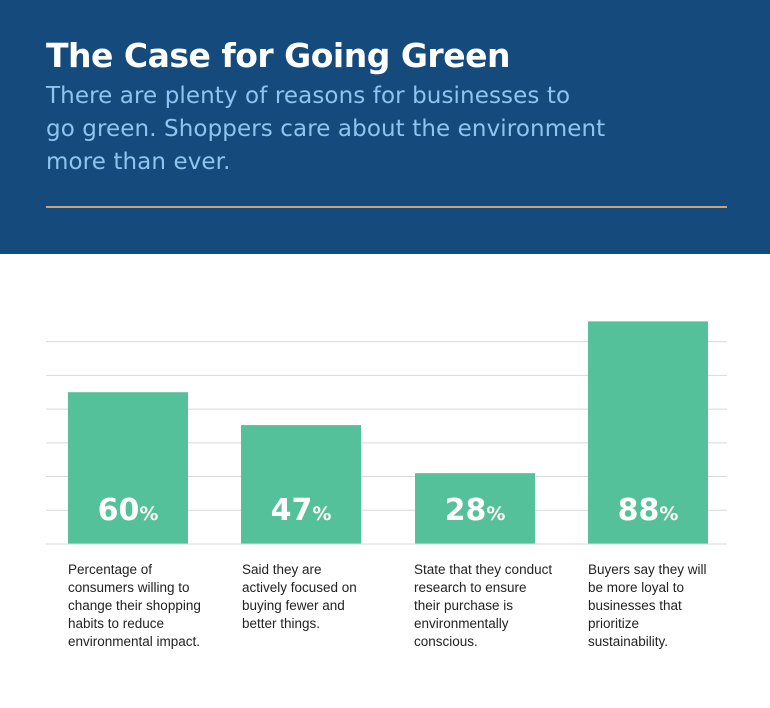  Describe the element at coordinates (648, 510) in the screenshot. I see `bar-value-label: 88%` at that location.